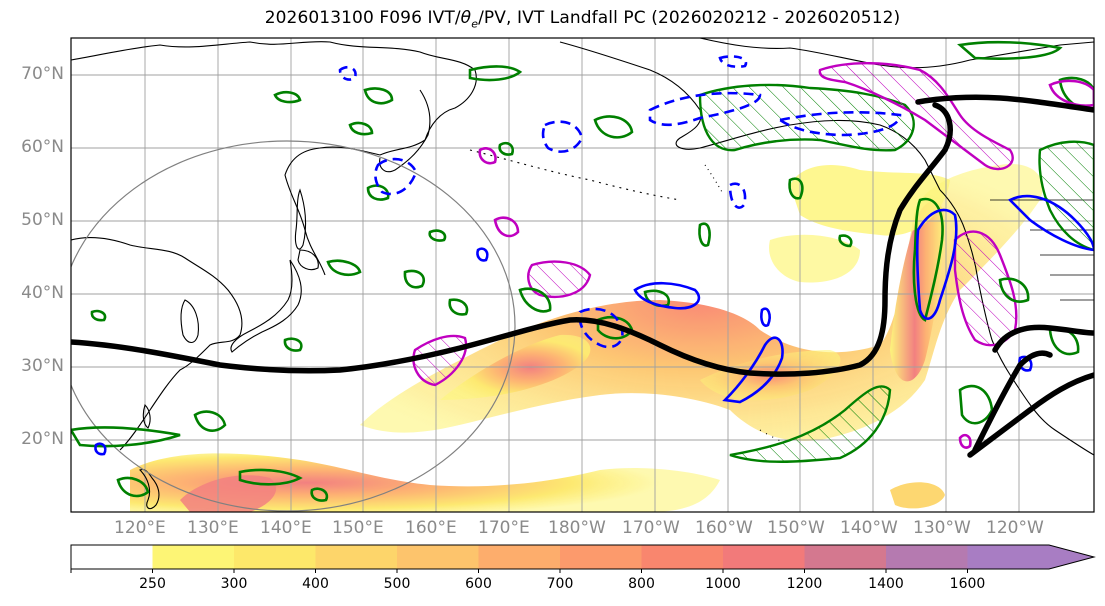  I want to click on coast-asia-east, so click(157, 343).